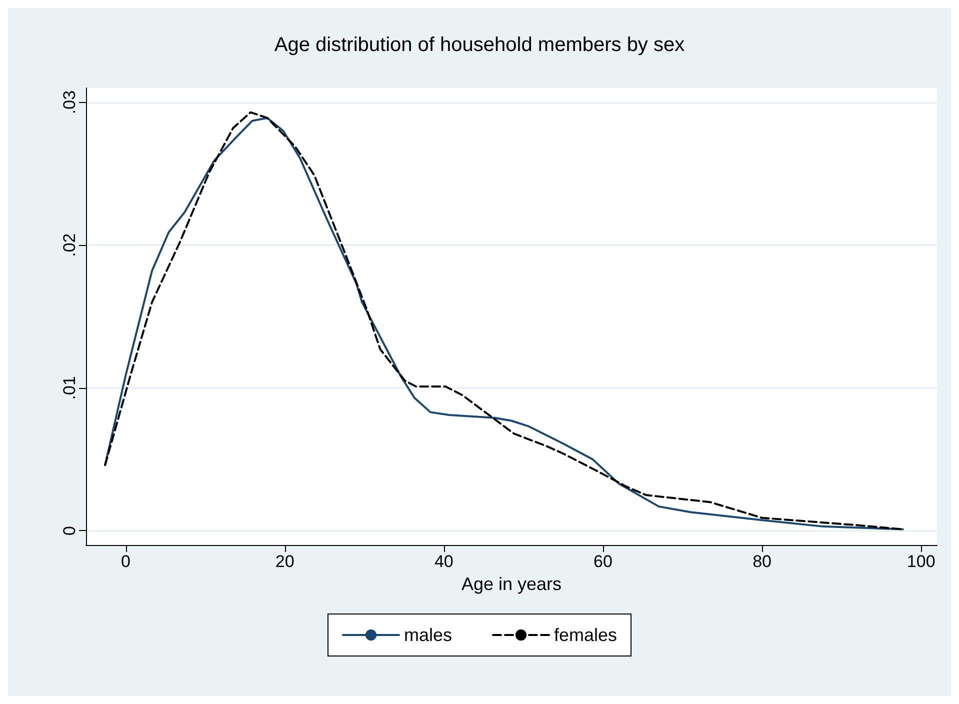 Image resolution: width=959 pixels, height=704 pixels. I want to click on x-tick-label: 0, so click(125, 561).